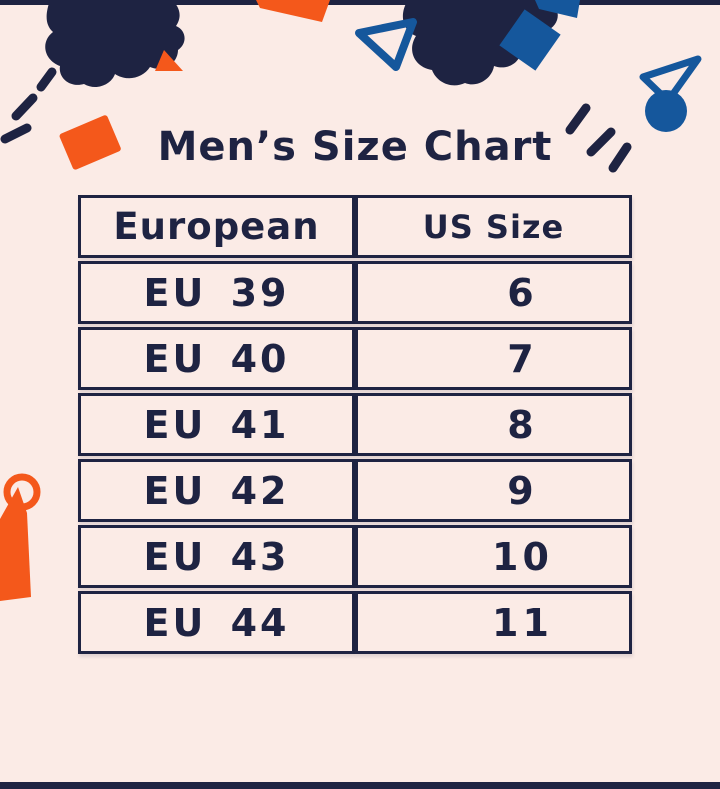 The width and height of the screenshot is (720, 789). I want to click on navy-blob-top-left-icon, so click(115, 44).